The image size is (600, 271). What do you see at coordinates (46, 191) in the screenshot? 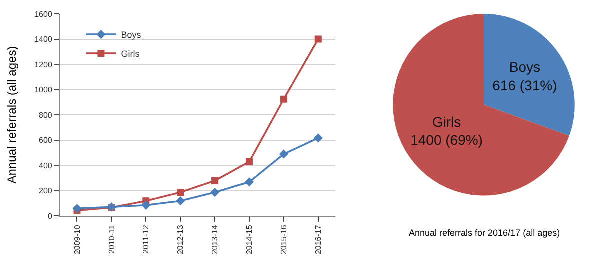
I see `y-tick-label: 200` at bounding box center [46, 191].